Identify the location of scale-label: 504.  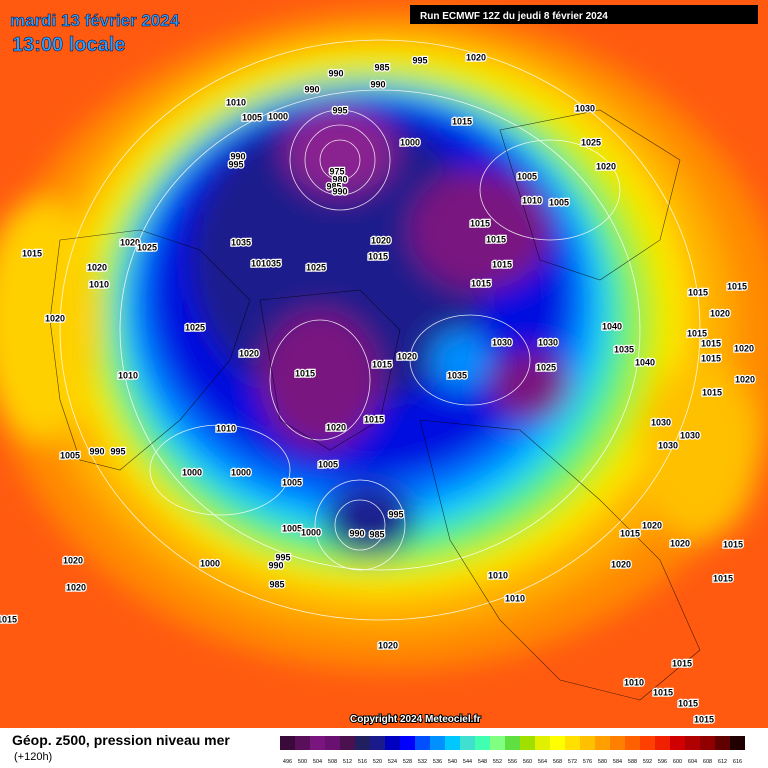
(317, 762).